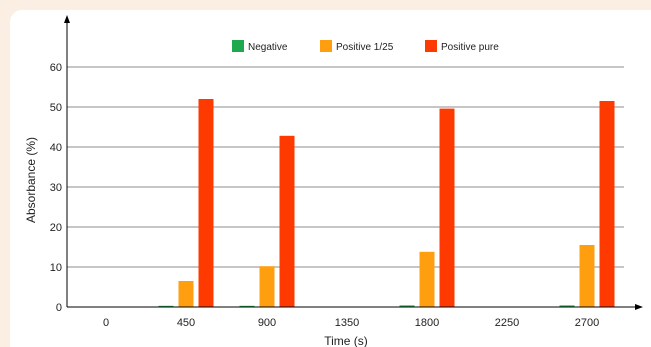  Describe the element at coordinates (507, 323) in the screenshot. I see `x-tick-label: 2250` at that location.